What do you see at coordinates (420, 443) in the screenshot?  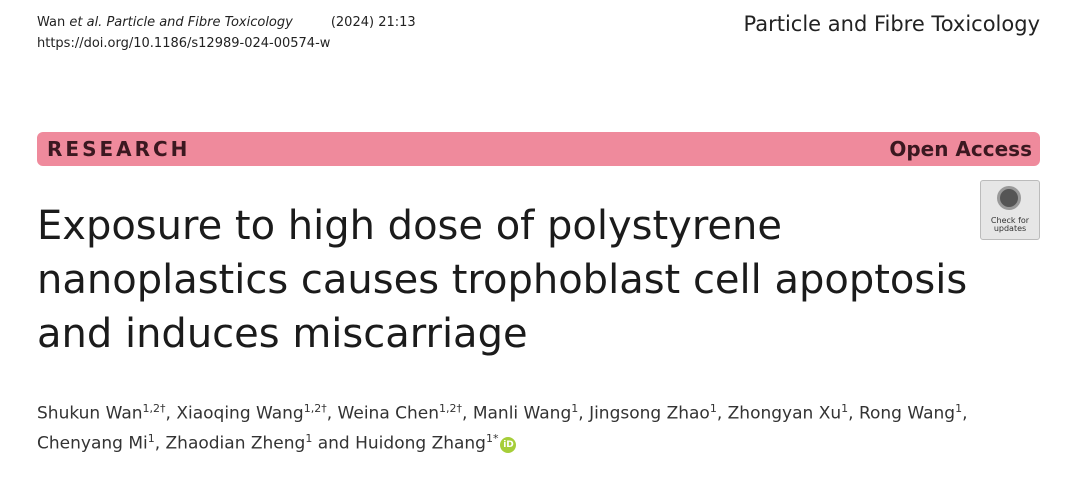 I see `author-name: Huidong Zhang` at bounding box center [420, 443].